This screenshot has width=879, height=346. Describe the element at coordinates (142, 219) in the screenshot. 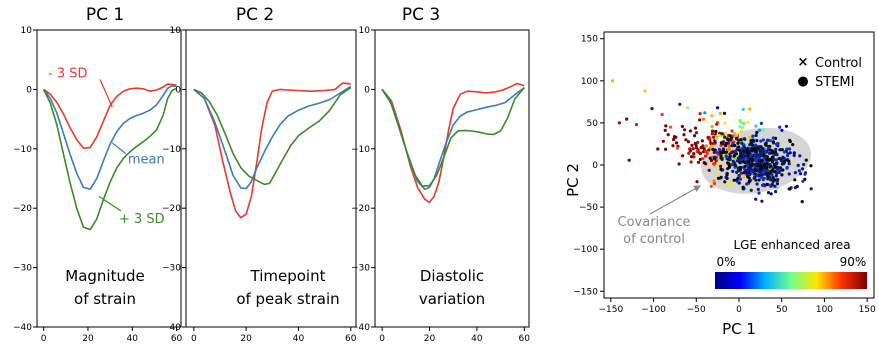

I see `annotation-plus-sd: + 3 SD` at that location.